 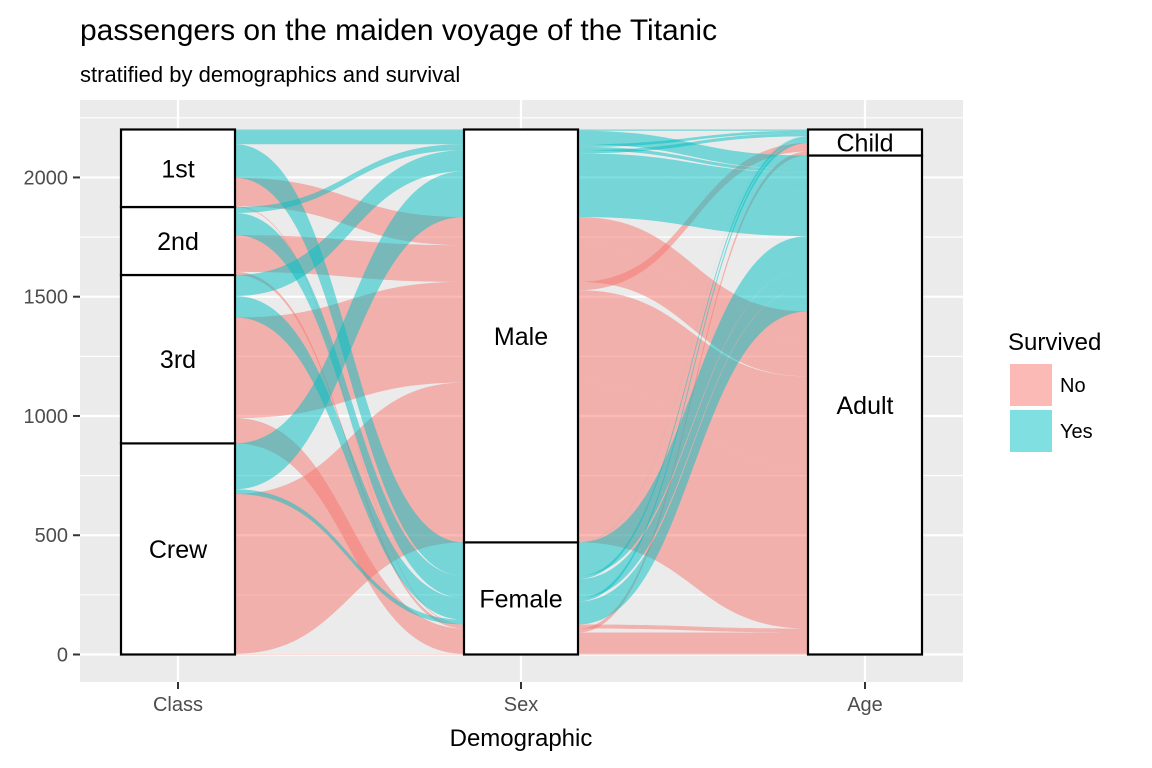 I want to click on x-tick-label: Sex, so click(x=521, y=705).